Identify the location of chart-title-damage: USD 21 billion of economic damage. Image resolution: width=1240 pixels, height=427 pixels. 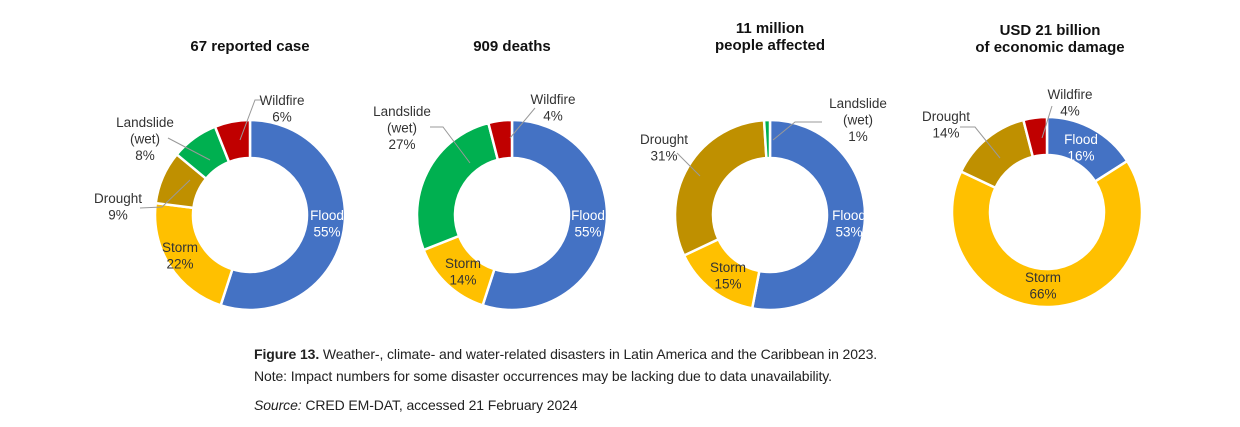
(1050, 39).